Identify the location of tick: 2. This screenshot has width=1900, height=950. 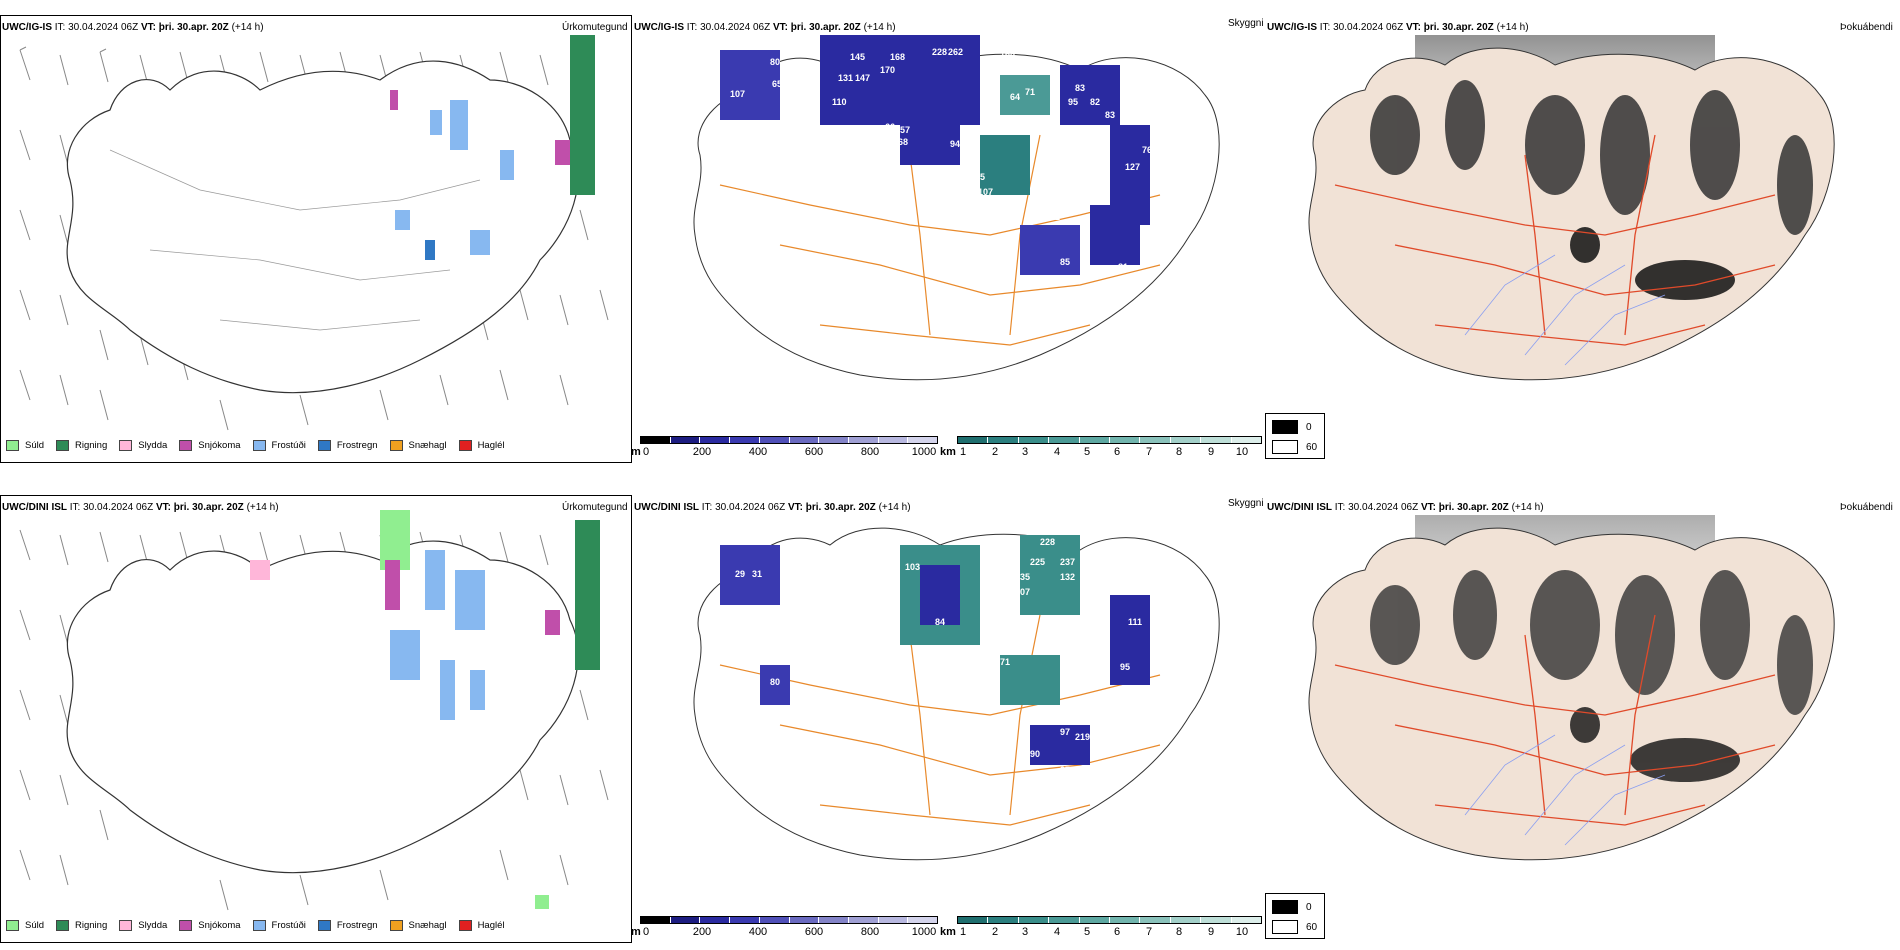
(995, 452).